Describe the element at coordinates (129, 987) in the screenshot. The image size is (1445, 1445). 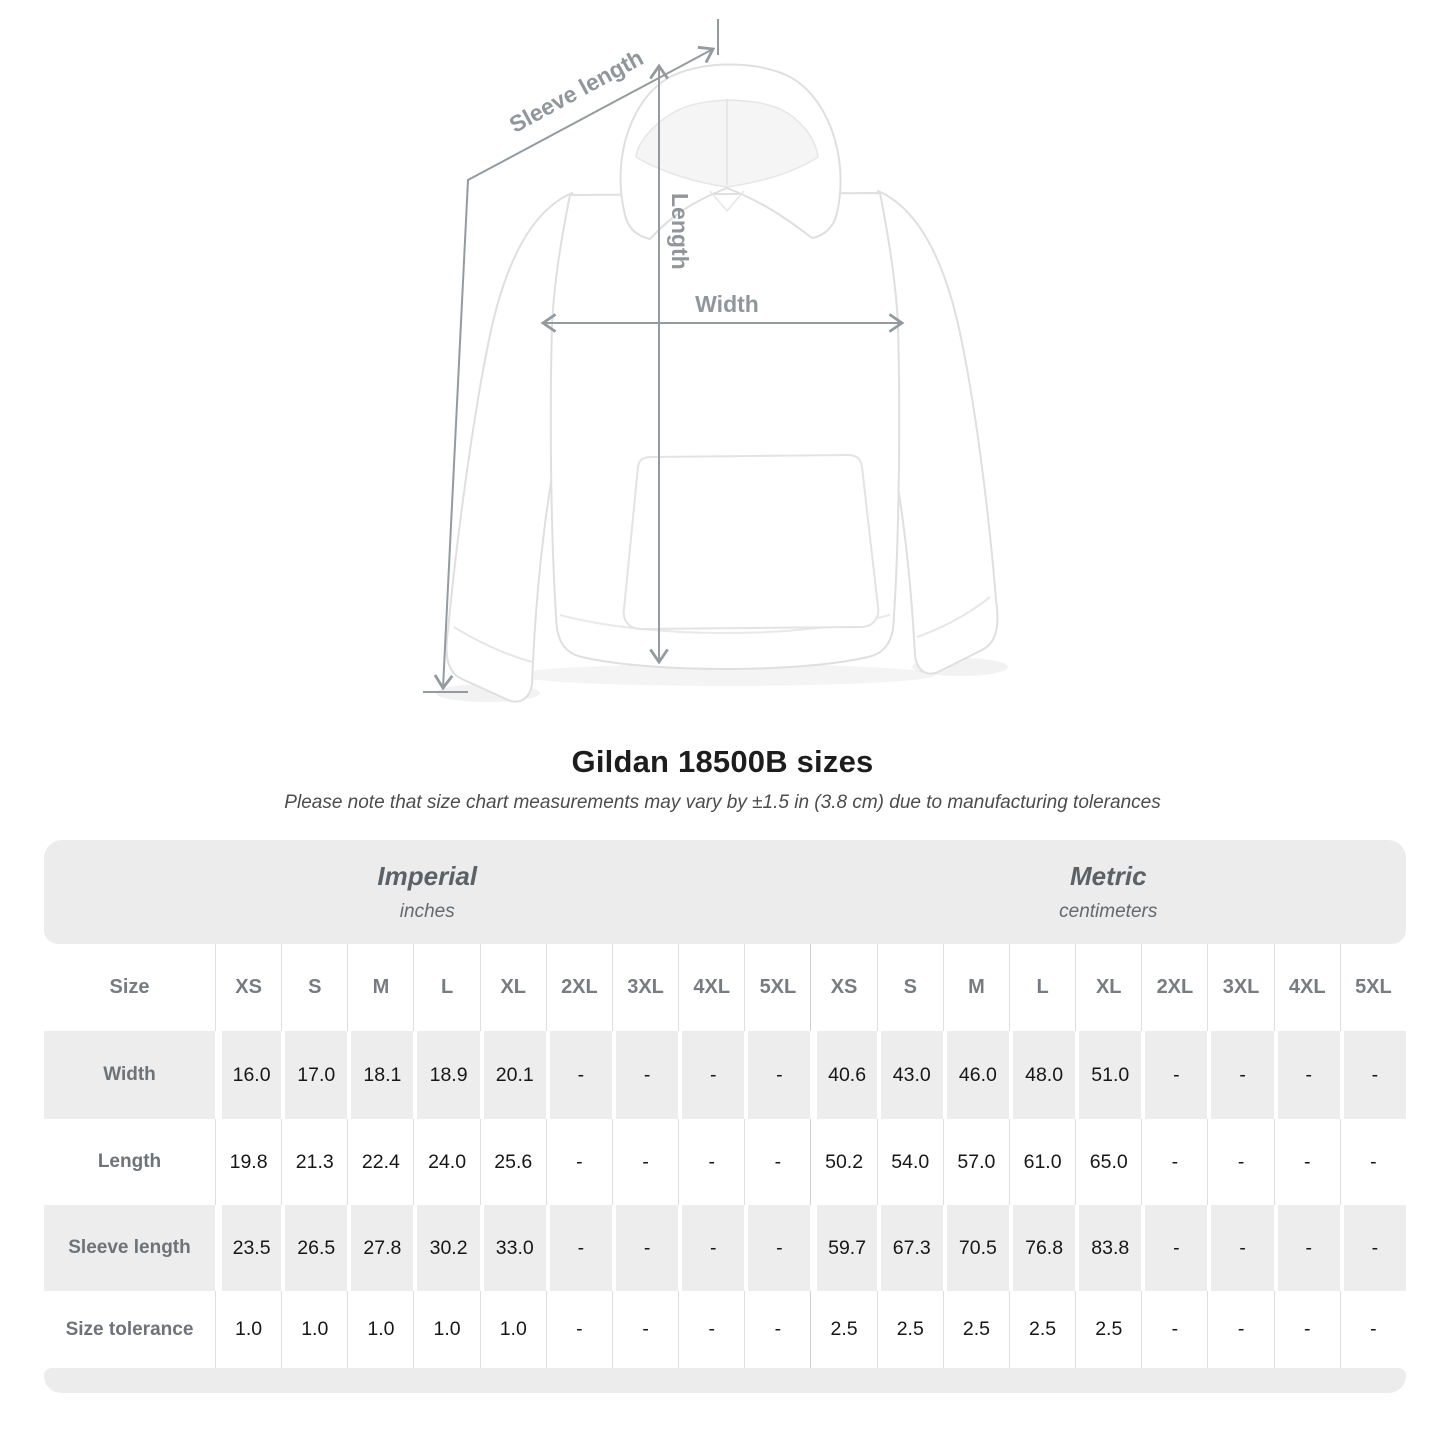
I see `size-column-header: Size` at that location.